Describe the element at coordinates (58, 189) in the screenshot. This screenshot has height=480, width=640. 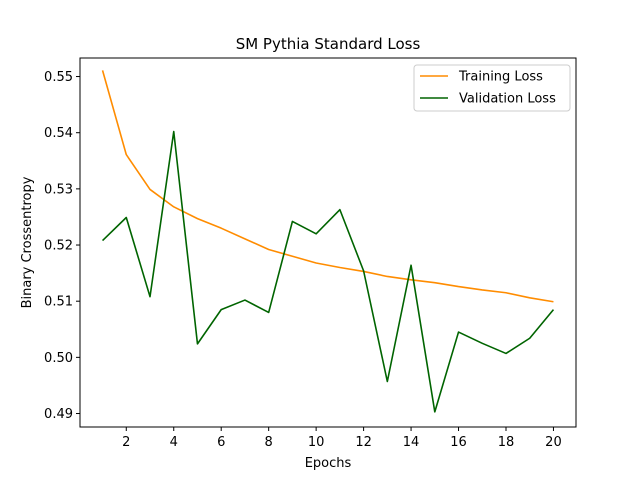
I see `y-tick-label: 0.53` at that location.